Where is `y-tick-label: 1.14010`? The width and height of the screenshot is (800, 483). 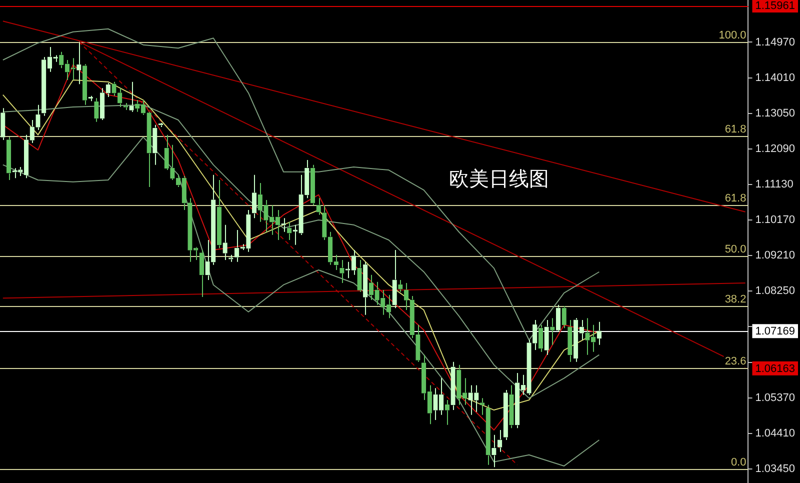
y-tick-label: 1.14010 is located at coordinates (775, 78).